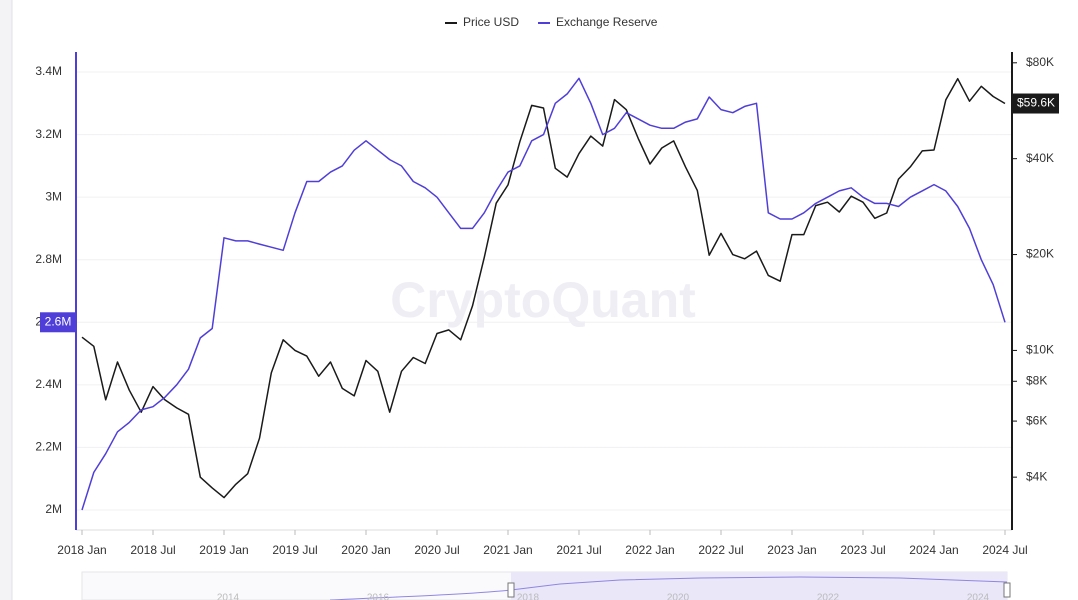 The height and width of the screenshot is (600, 1078). Describe the element at coordinates (223, 550) in the screenshot. I see `x-tick-label: 2019 Jan` at that location.